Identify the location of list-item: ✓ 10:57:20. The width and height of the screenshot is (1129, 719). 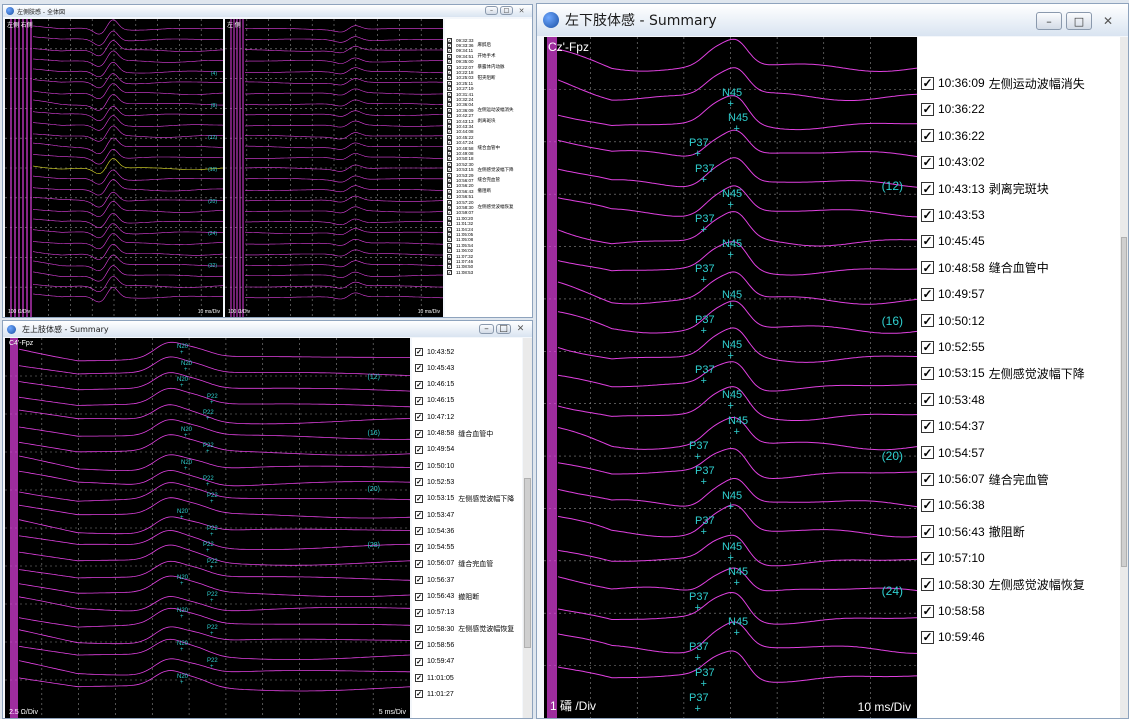
(460, 202).